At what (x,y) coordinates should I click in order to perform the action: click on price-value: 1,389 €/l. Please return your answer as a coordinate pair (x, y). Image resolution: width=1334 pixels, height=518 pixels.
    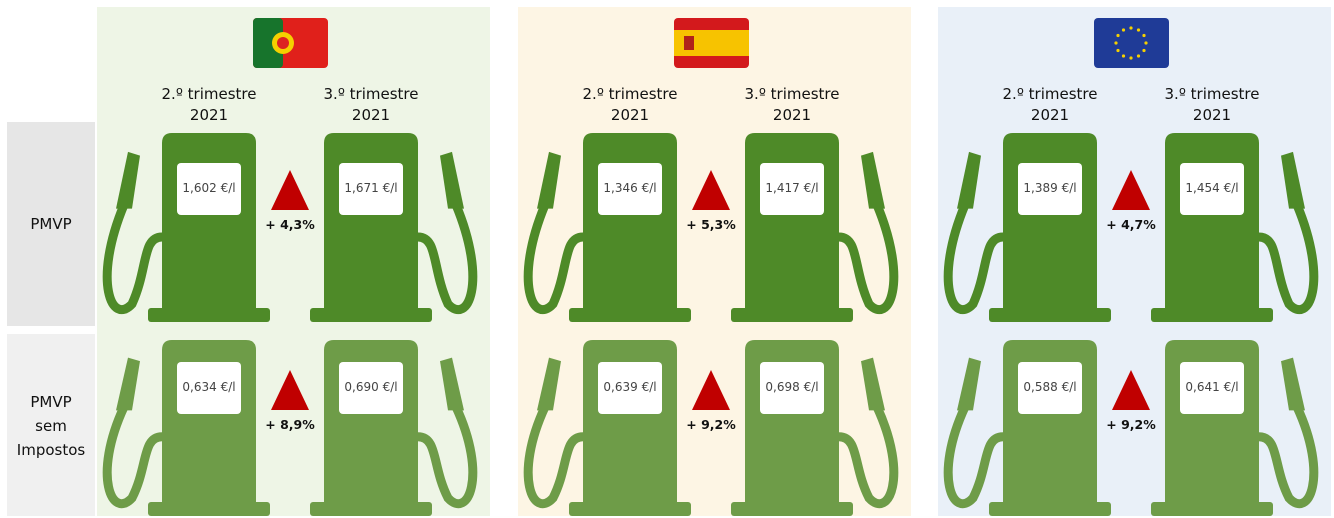
    Looking at the image, I should click on (1050, 188).